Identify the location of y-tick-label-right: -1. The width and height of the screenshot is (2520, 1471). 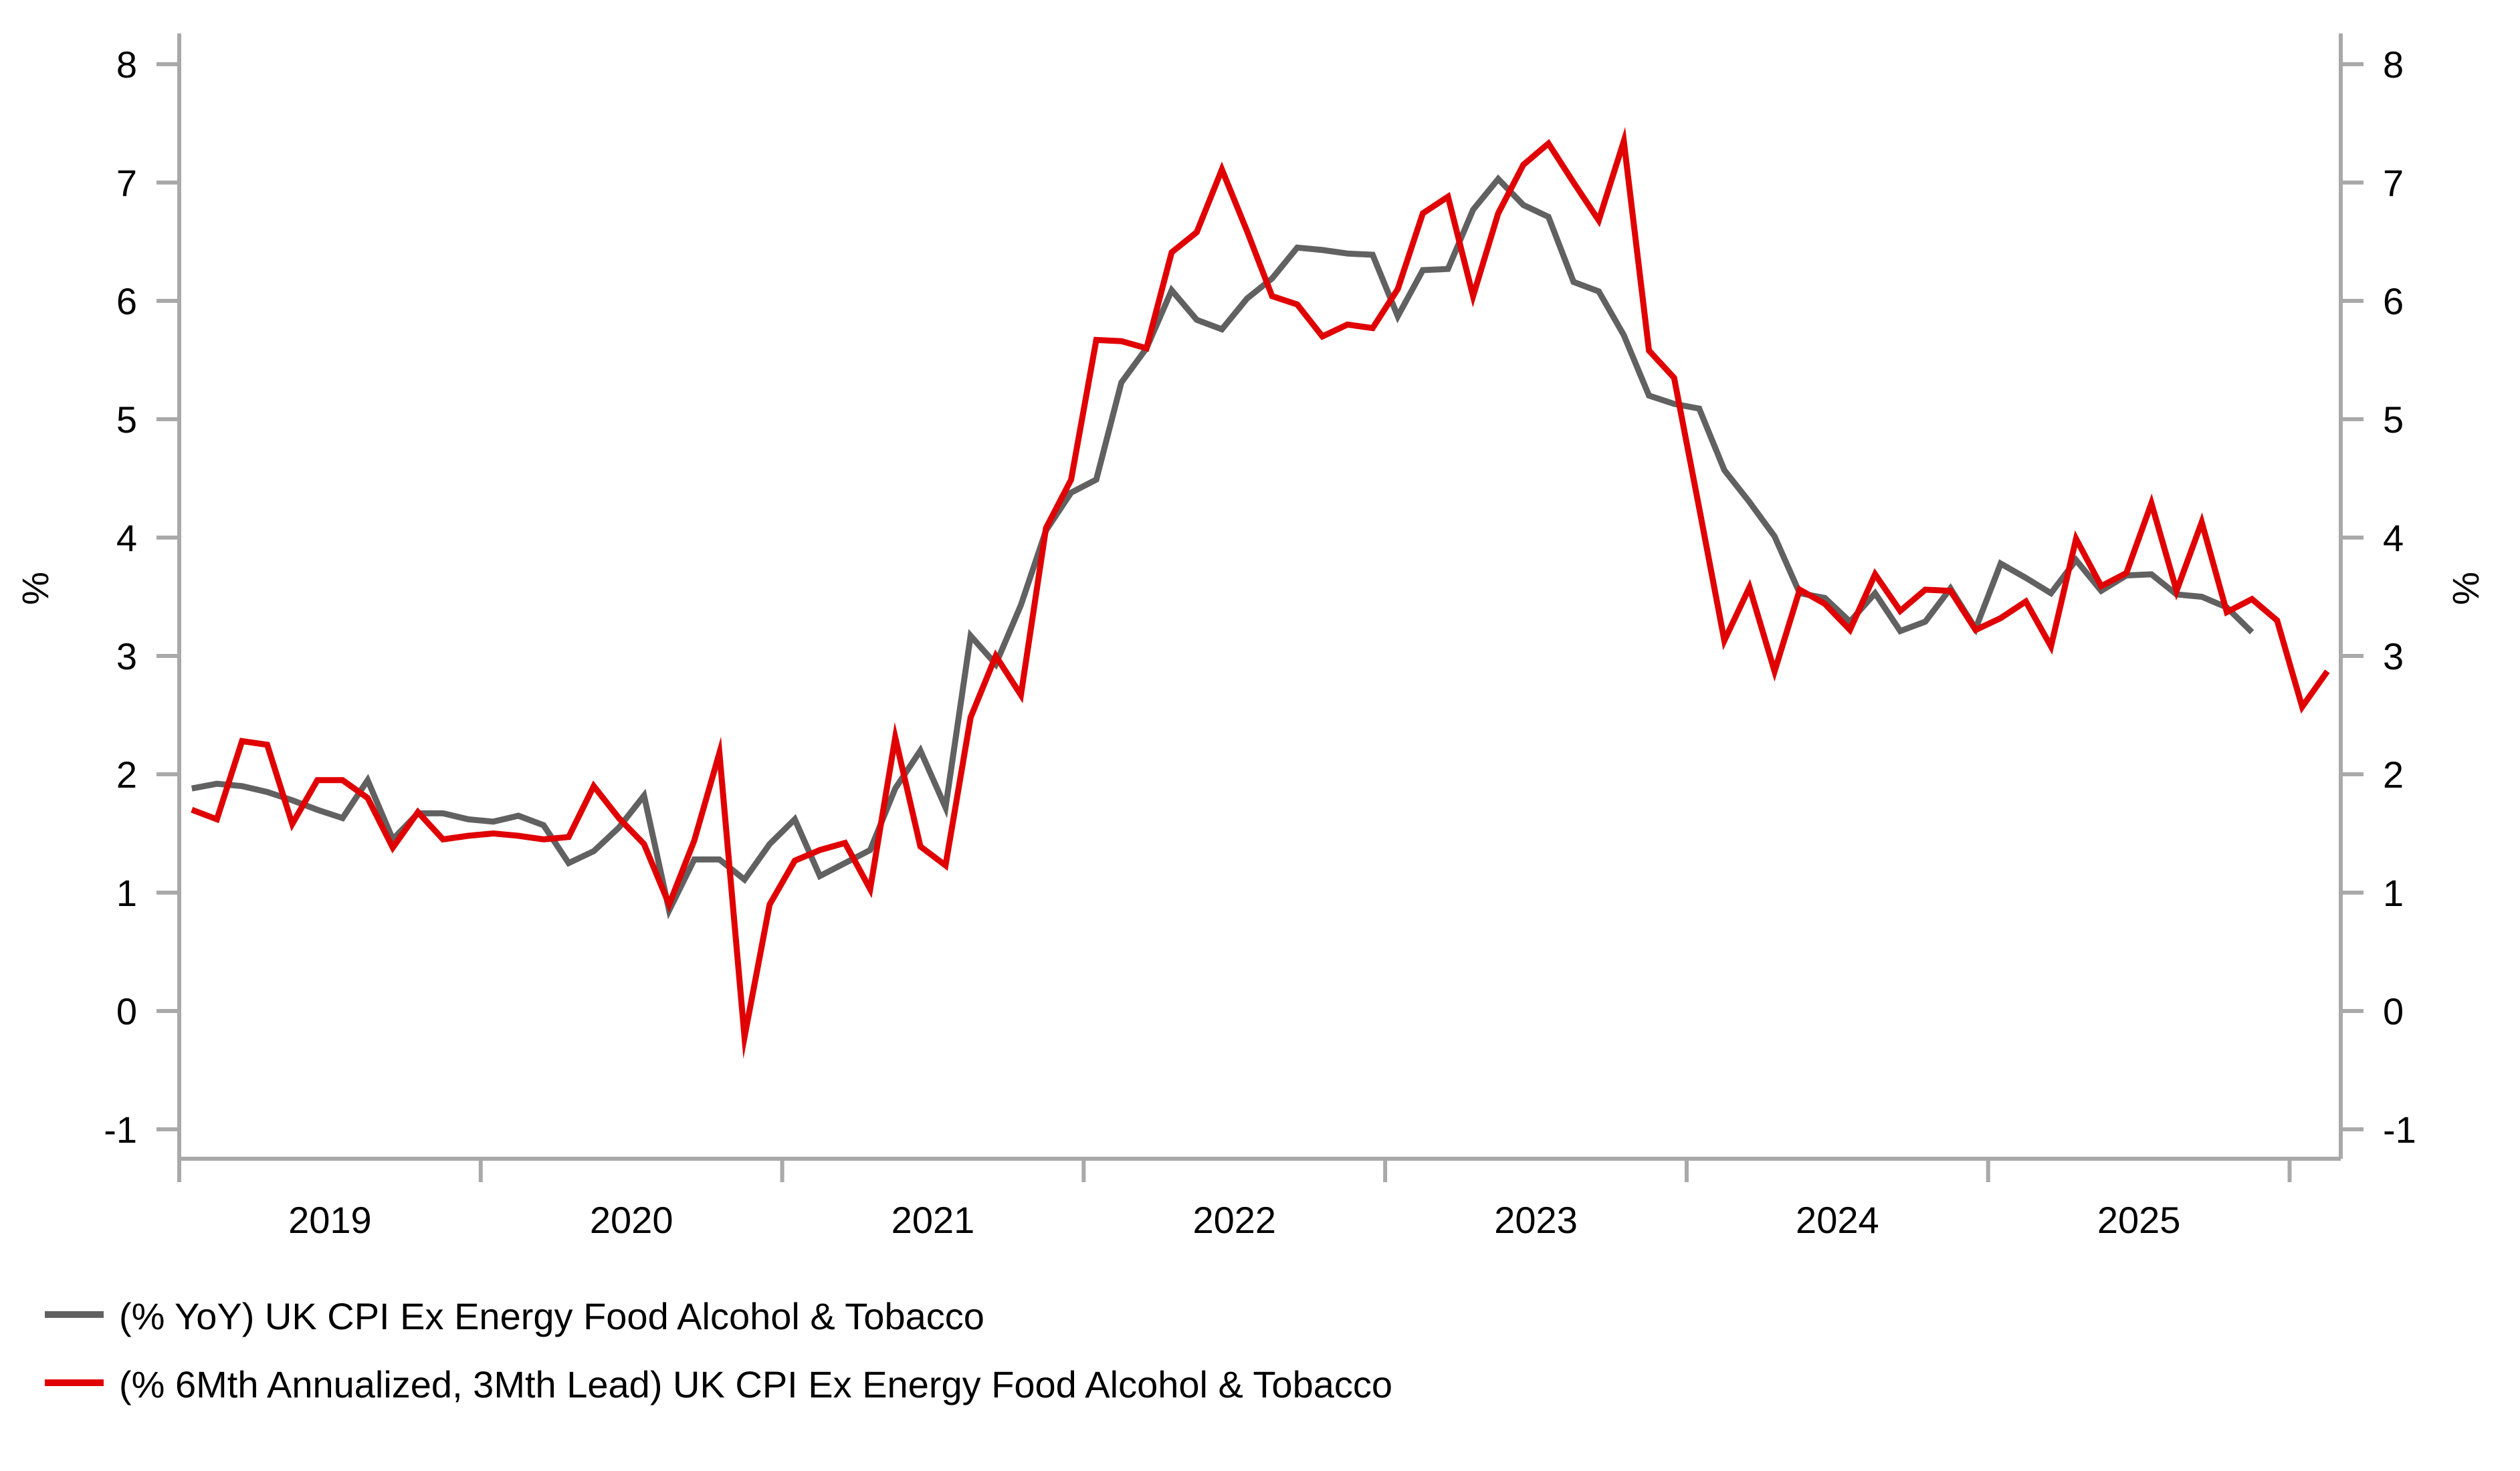
(2399, 1130).